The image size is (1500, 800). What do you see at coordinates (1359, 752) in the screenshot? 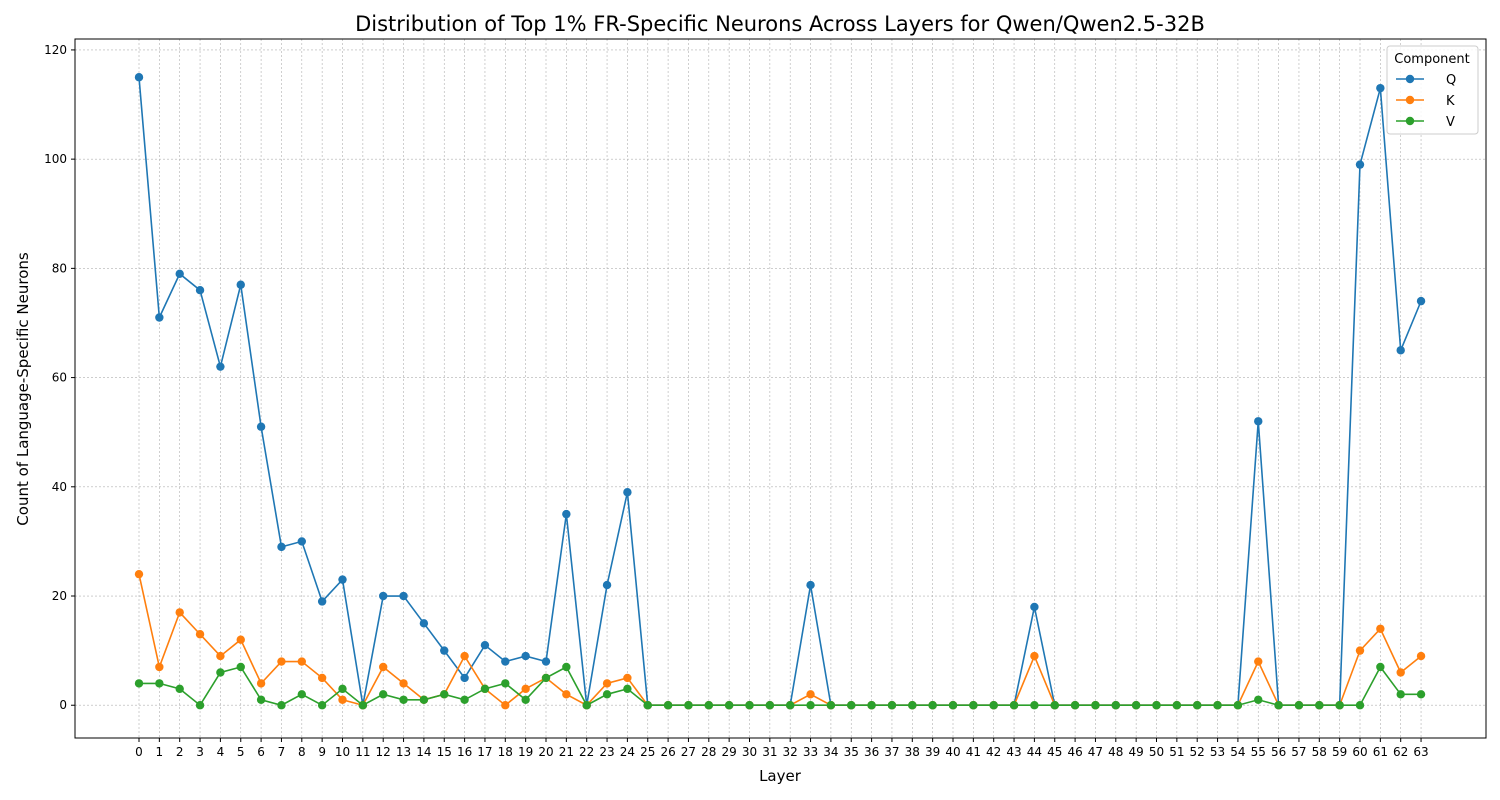
I see `x-tick-label: 60` at bounding box center [1359, 752].